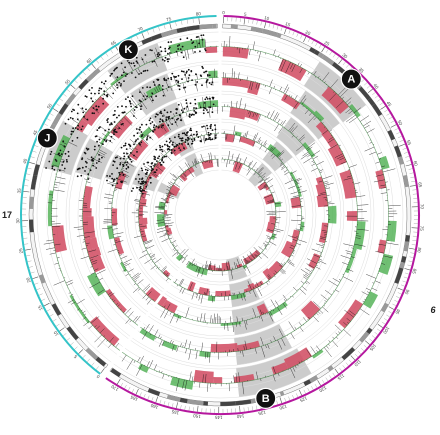 The width and height of the screenshot is (440, 435). I want to click on tick-label: 150, so click(196, 416).